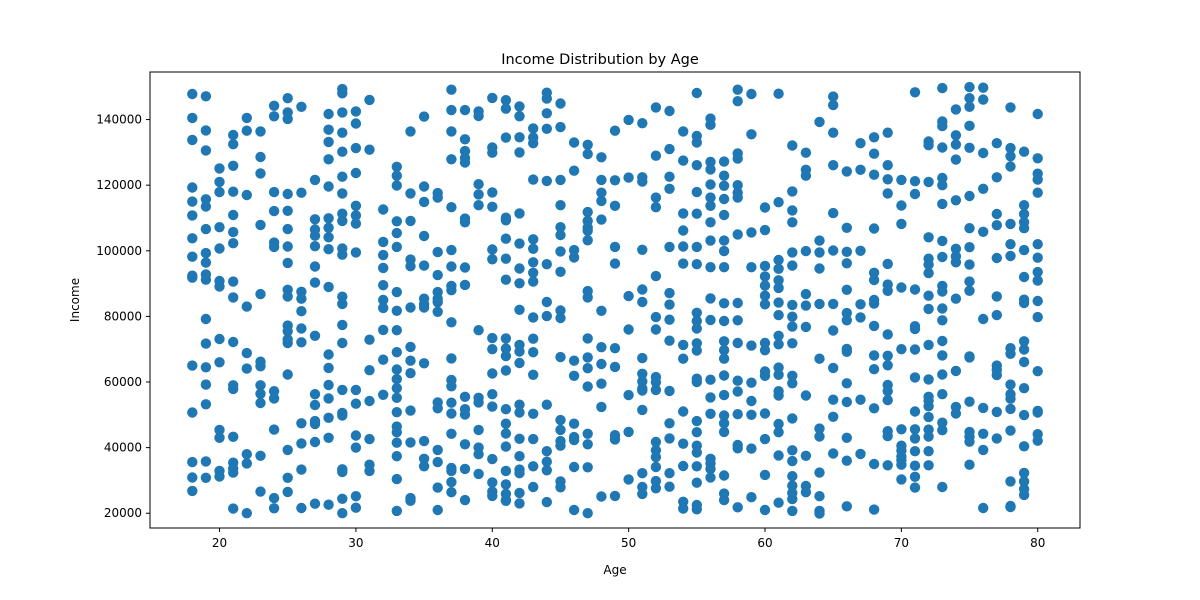 The height and width of the screenshot is (600, 1200). I want to click on y-tick-label: 120000, so click(119, 185).